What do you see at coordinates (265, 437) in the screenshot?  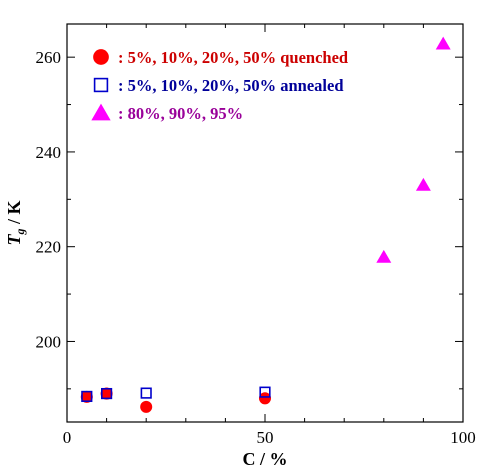 I see `x-tick-label: 50` at bounding box center [265, 437].